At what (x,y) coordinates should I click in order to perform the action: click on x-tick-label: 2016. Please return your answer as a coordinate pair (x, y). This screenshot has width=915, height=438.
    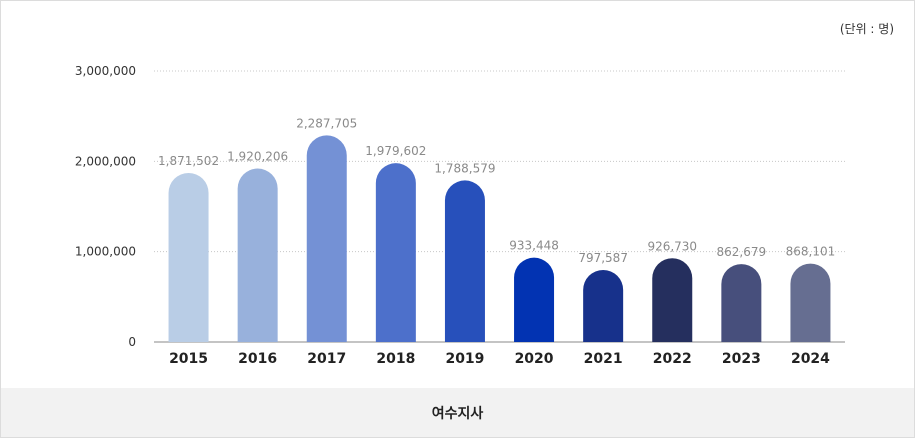
    Looking at the image, I should click on (257, 359).